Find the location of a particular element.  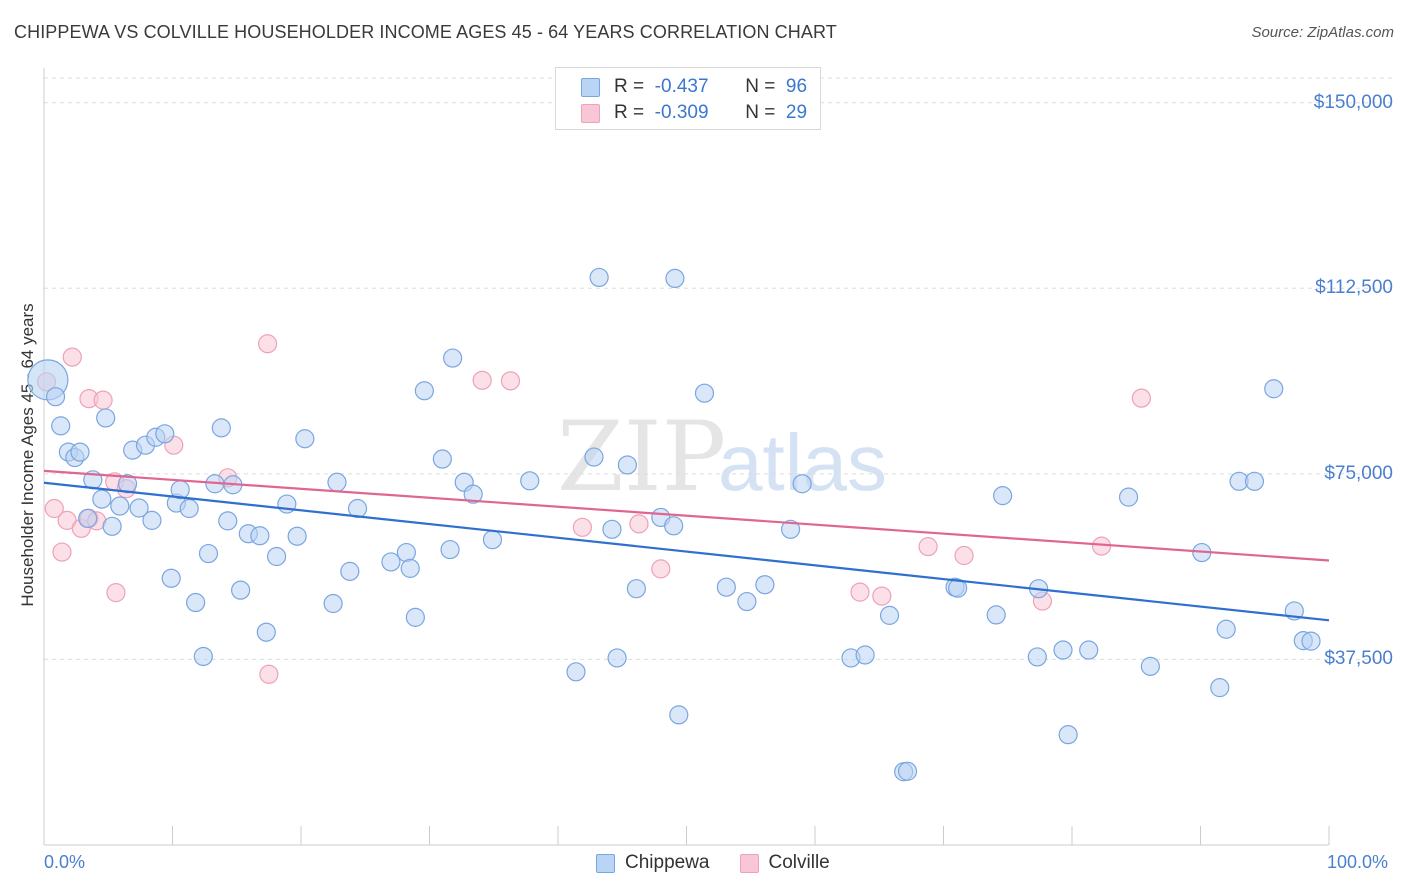

trendline-colville is located at coordinates (686, 515).